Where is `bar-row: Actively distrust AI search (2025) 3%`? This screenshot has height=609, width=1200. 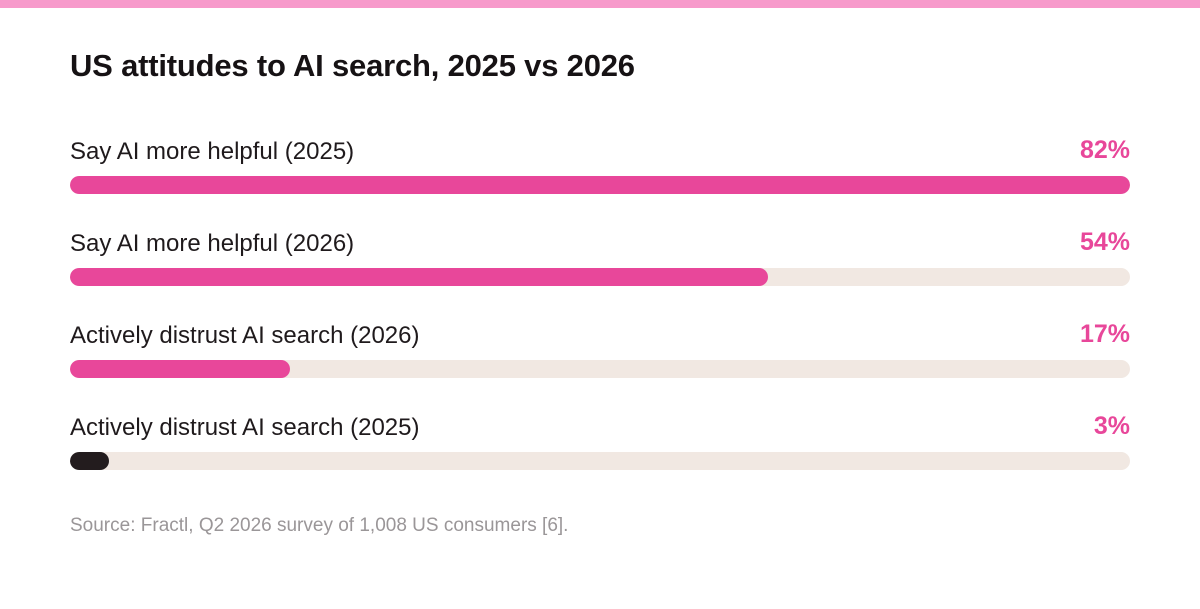
bar-row: Actively distrust AI search (2025) 3% is located at coordinates (600, 456).